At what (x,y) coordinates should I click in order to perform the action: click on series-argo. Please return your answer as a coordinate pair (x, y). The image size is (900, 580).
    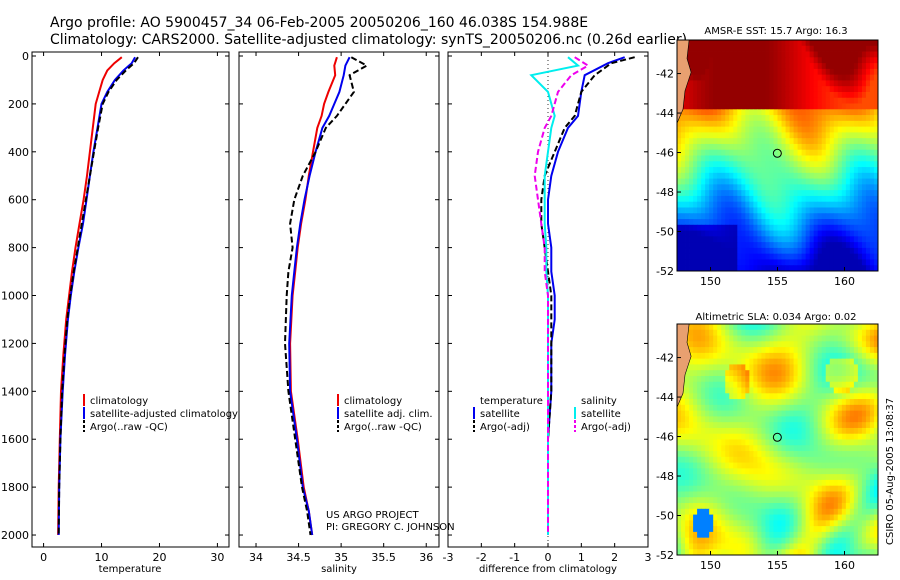
    Looking at the image, I should click on (98, 296).